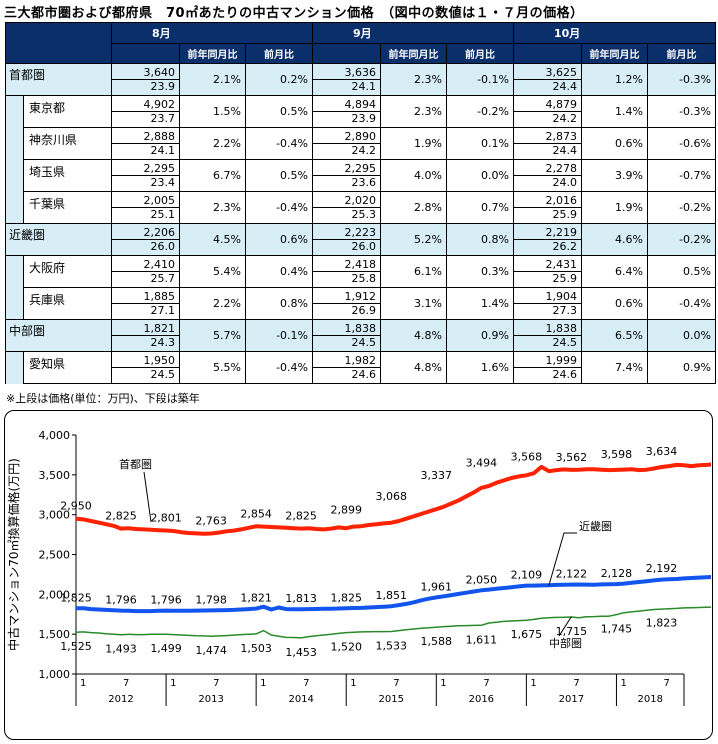 This screenshot has height=744, width=718. What do you see at coordinates (256, 648) in the screenshot?
I see `data-label: 1,503` at bounding box center [256, 648].